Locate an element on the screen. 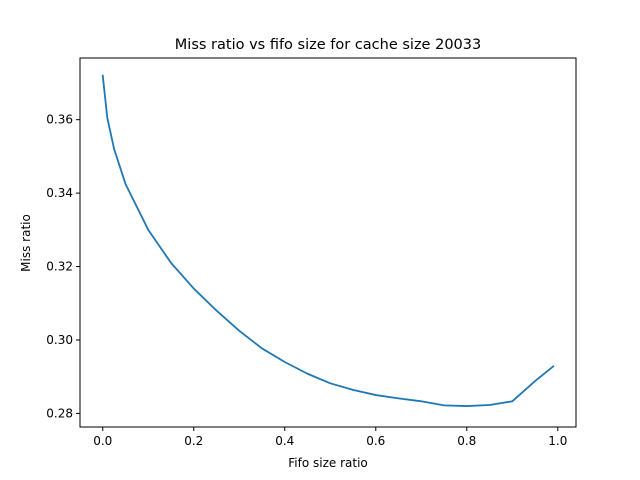 The width and height of the screenshot is (640, 480). x-tick-label: 0.8 is located at coordinates (466, 441).